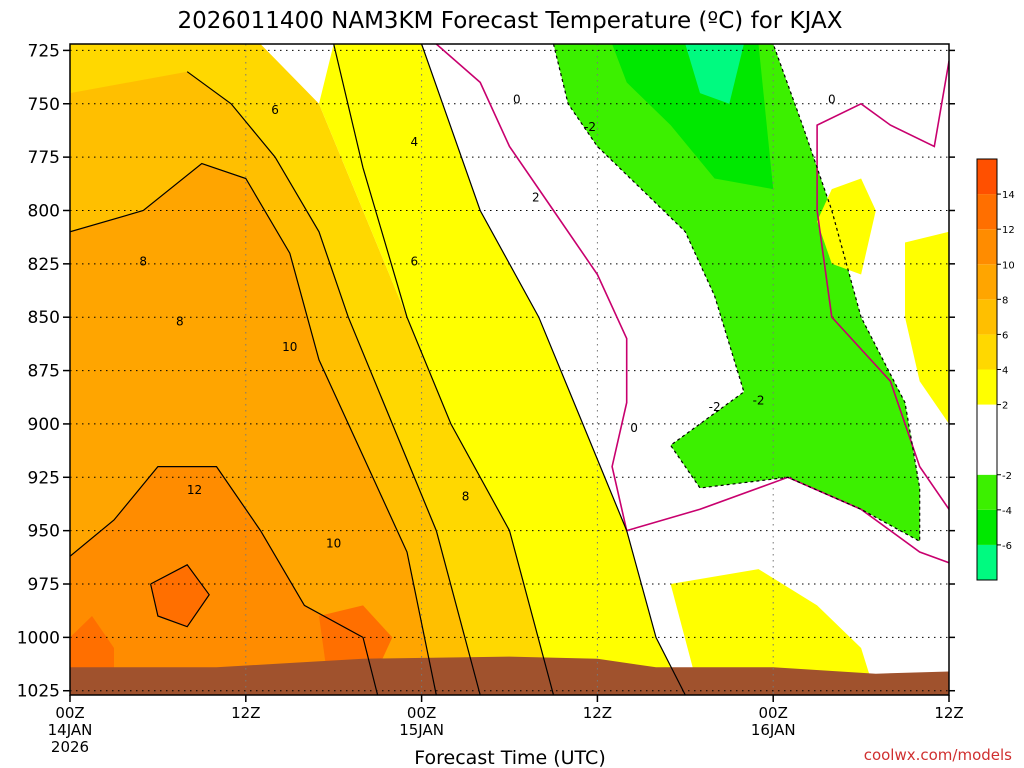 This screenshot has height=768, width=1024. I want to click on colorbar-label-6: 8, so click(1005, 300).